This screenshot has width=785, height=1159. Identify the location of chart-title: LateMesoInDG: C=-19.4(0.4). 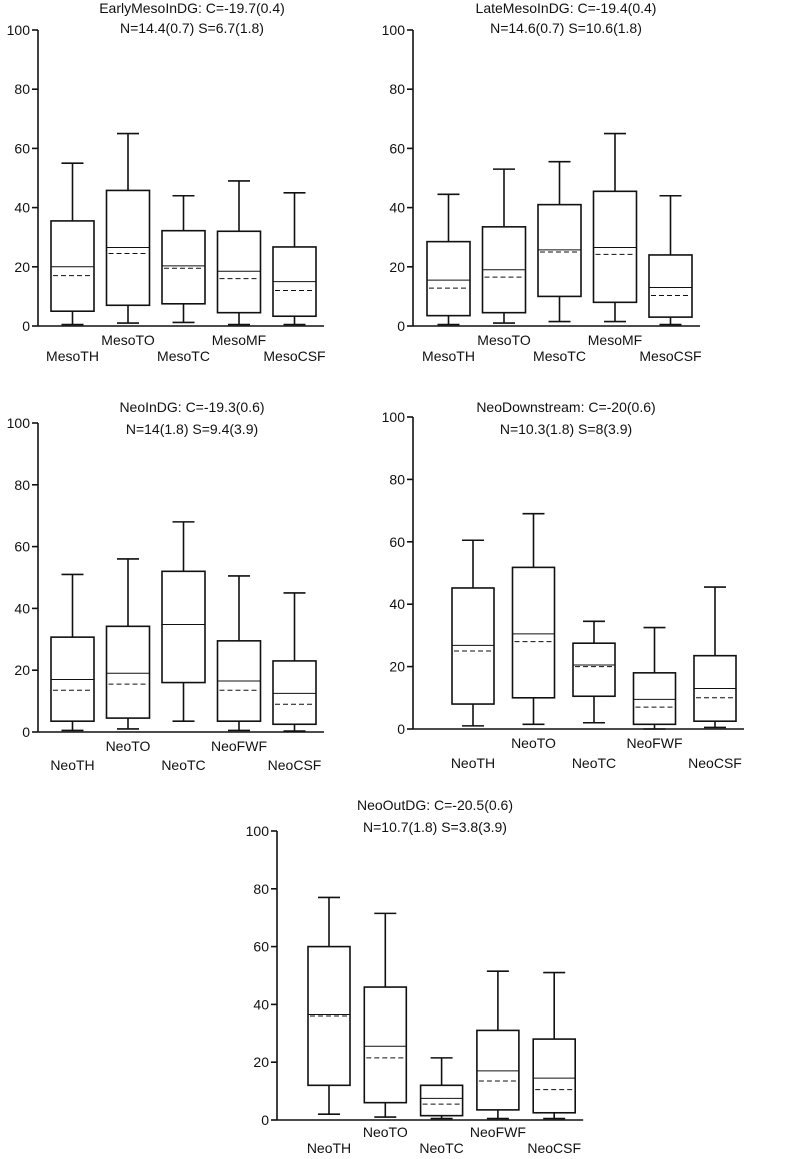
(566, 8).